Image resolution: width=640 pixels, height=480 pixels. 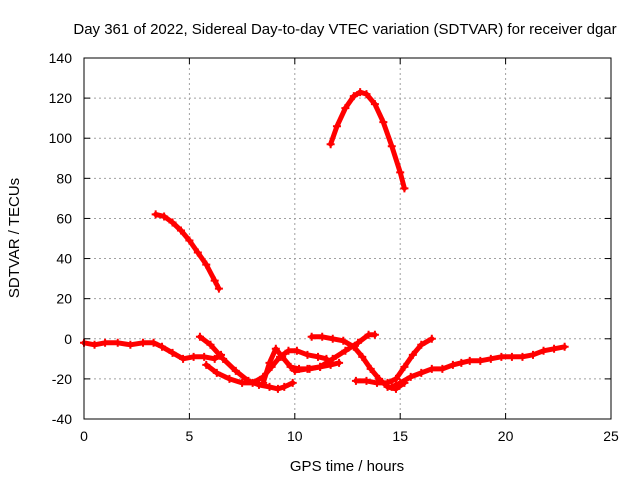 I want to click on y-tick-label: -40, so click(x=62, y=419).